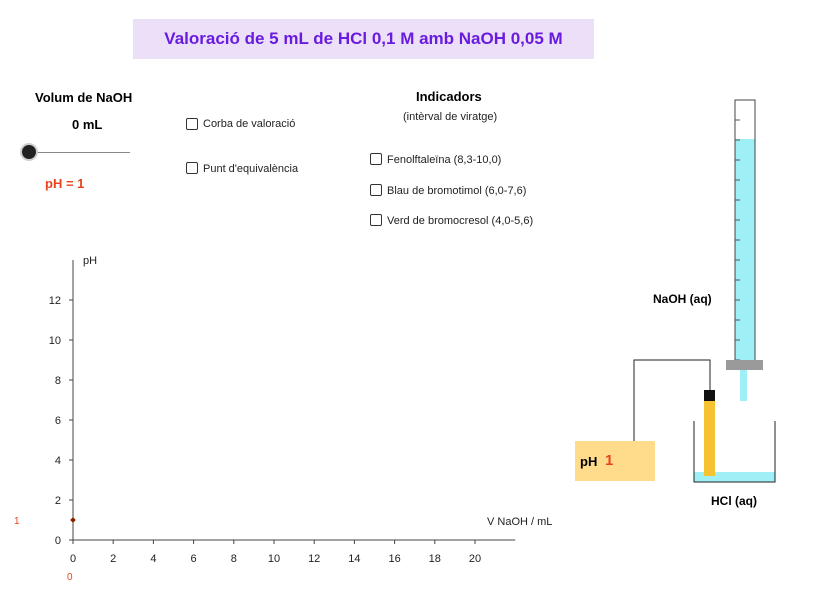  What do you see at coordinates (376, 159) in the screenshot?
I see `phenolphthalein-checkbox` at bounding box center [376, 159].